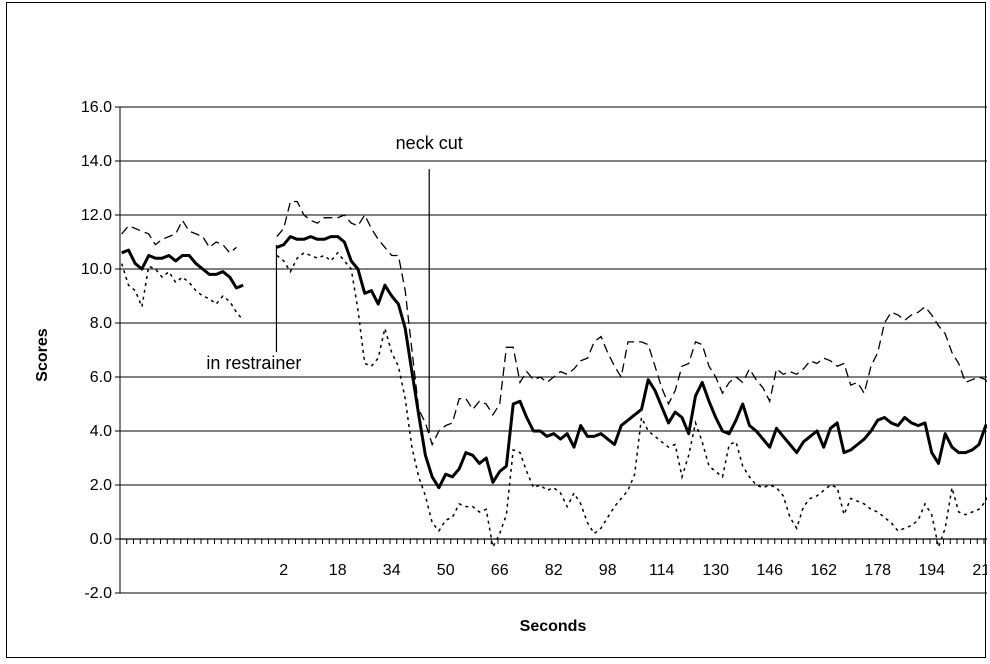 The height and width of the screenshot is (664, 990). What do you see at coordinates (98, 593) in the screenshot?
I see `y-tick-label: -2.0` at bounding box center [98, 593].